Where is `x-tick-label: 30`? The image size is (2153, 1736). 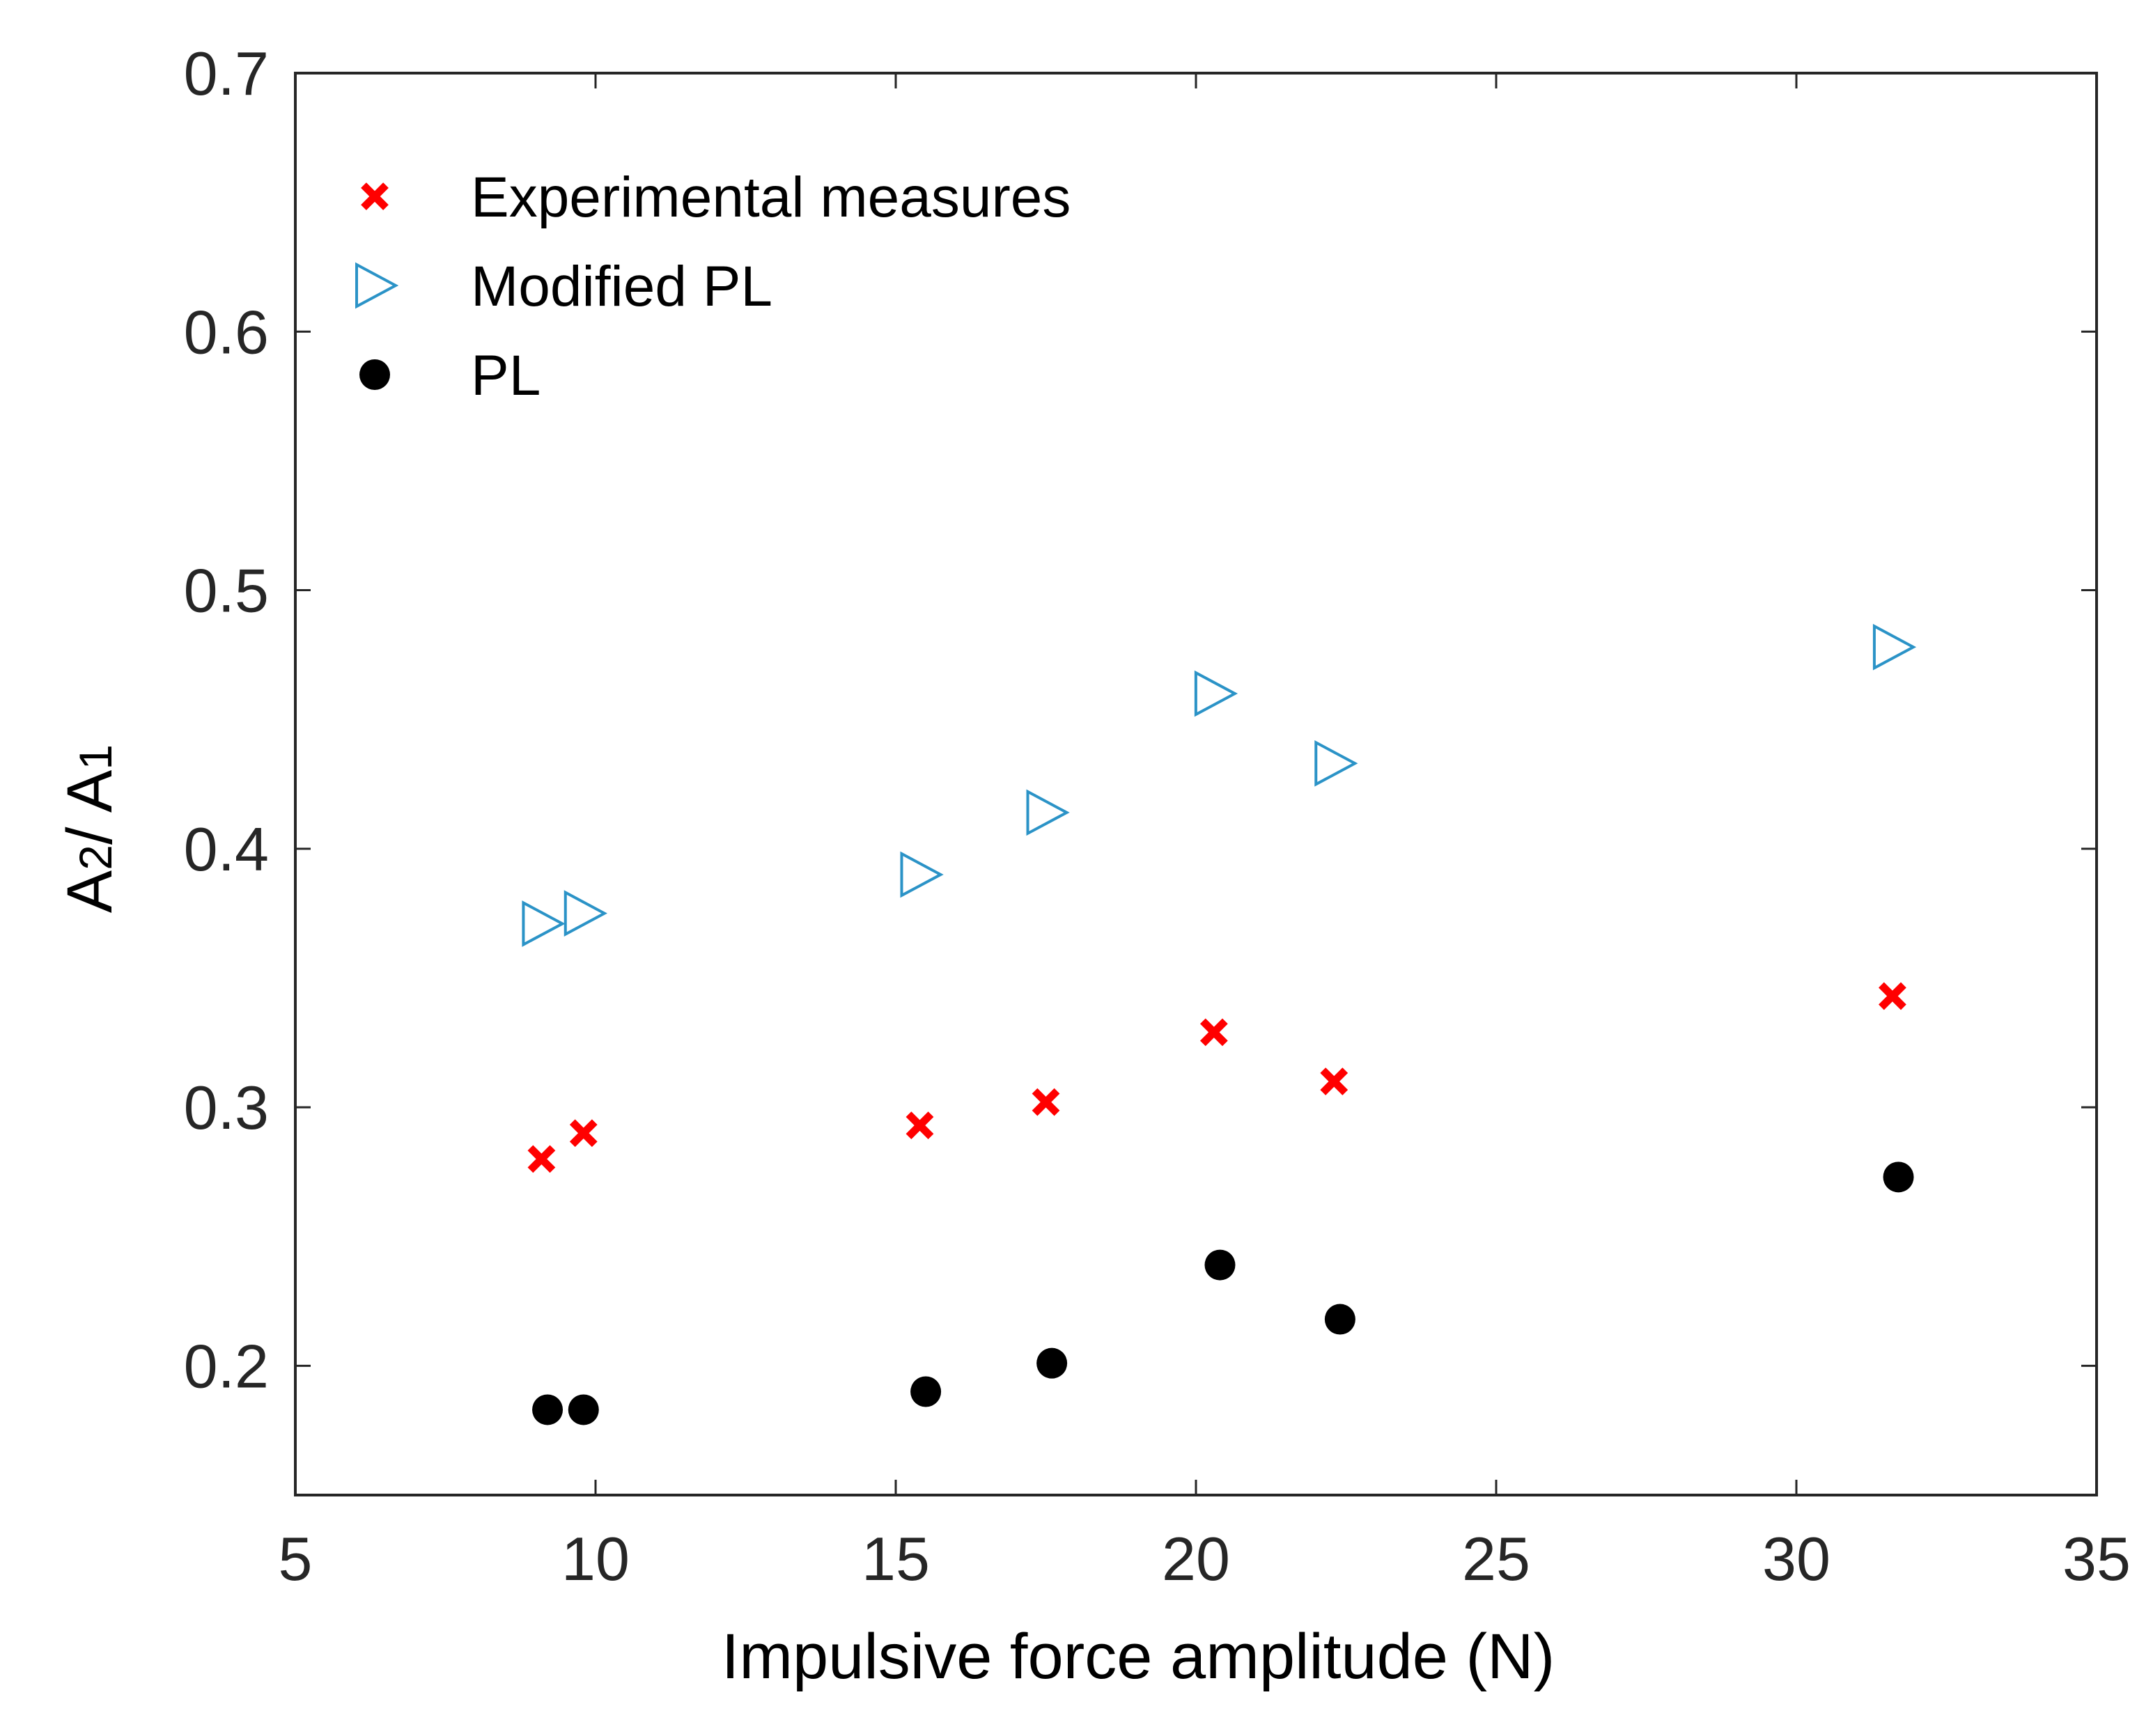 x-tick-label: 30 is located at coordinates (1797, 1559).